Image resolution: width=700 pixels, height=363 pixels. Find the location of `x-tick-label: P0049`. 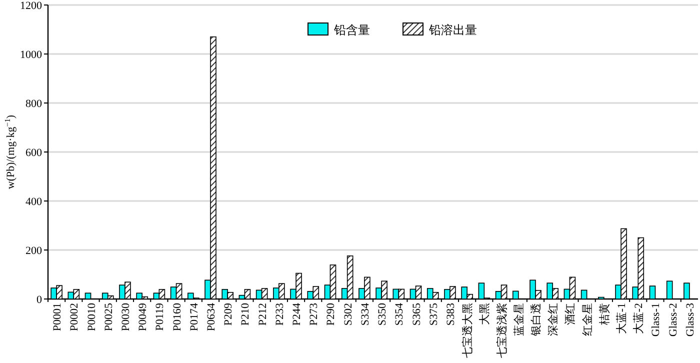

x-tick-label: P0049 is located at coordinates (143, 317).